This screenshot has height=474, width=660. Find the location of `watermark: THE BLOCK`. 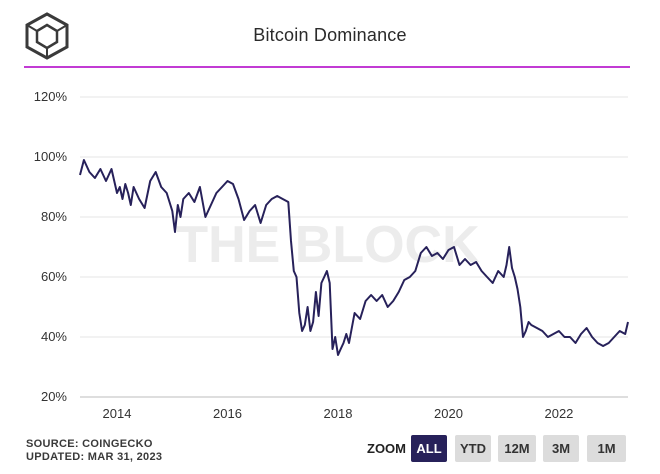

watermark: THE BLOCK is located at coordinates (328, 245).